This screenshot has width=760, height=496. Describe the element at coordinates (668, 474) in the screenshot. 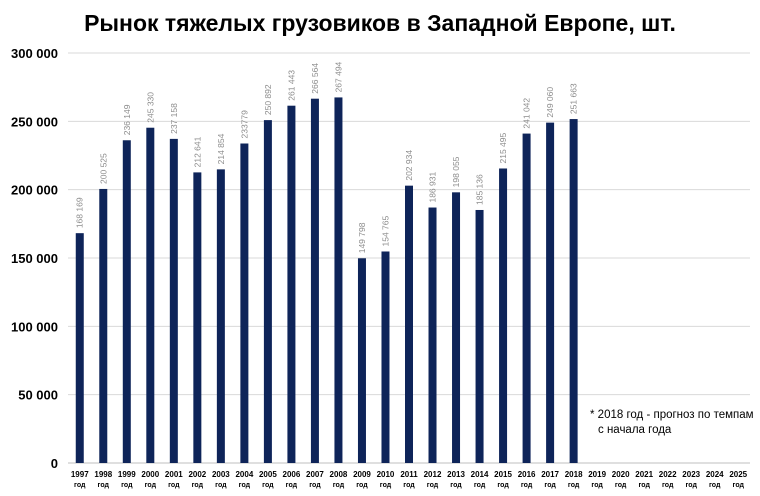

I see `x-tick-label: 2022` at that location.